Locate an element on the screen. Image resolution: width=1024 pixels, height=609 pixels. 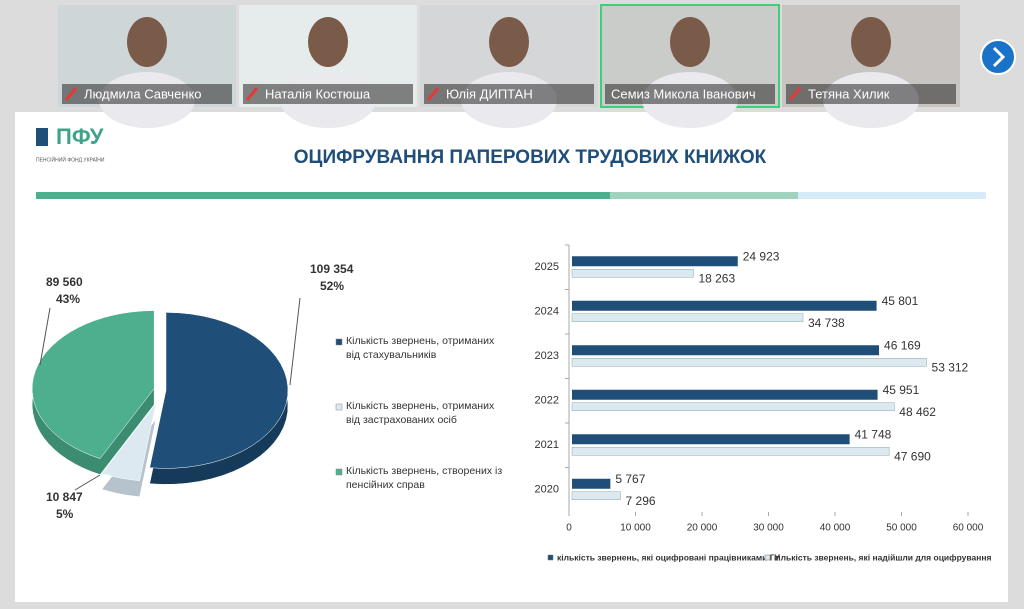
value-label: 47 690 is located at coordinates (912, 456).